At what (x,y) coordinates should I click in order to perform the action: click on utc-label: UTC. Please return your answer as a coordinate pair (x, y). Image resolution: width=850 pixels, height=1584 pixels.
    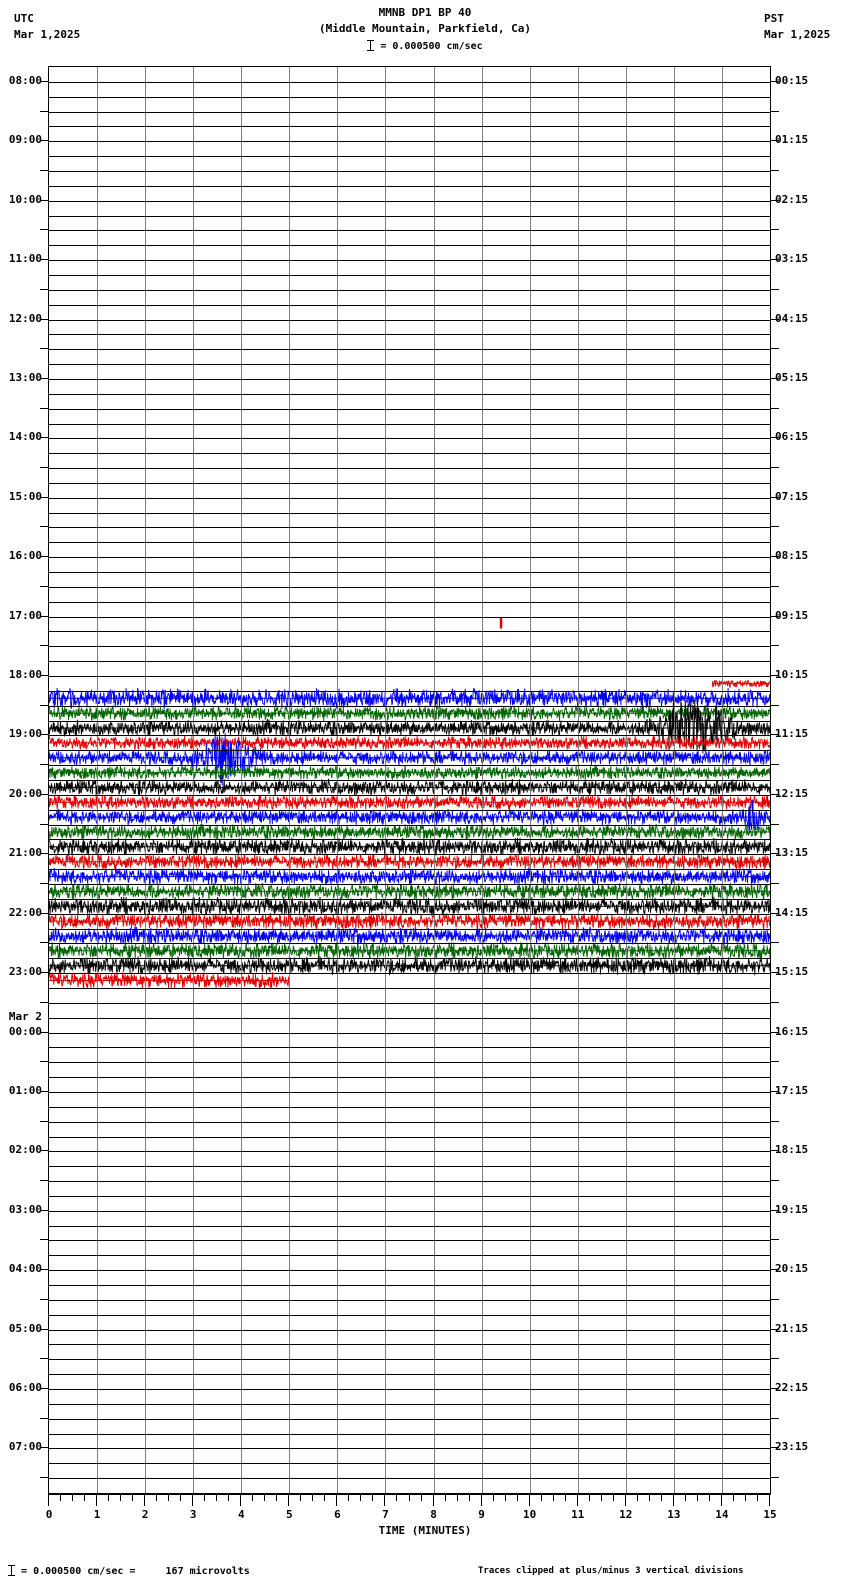
    Looking at the image, I should click on (24, 18).